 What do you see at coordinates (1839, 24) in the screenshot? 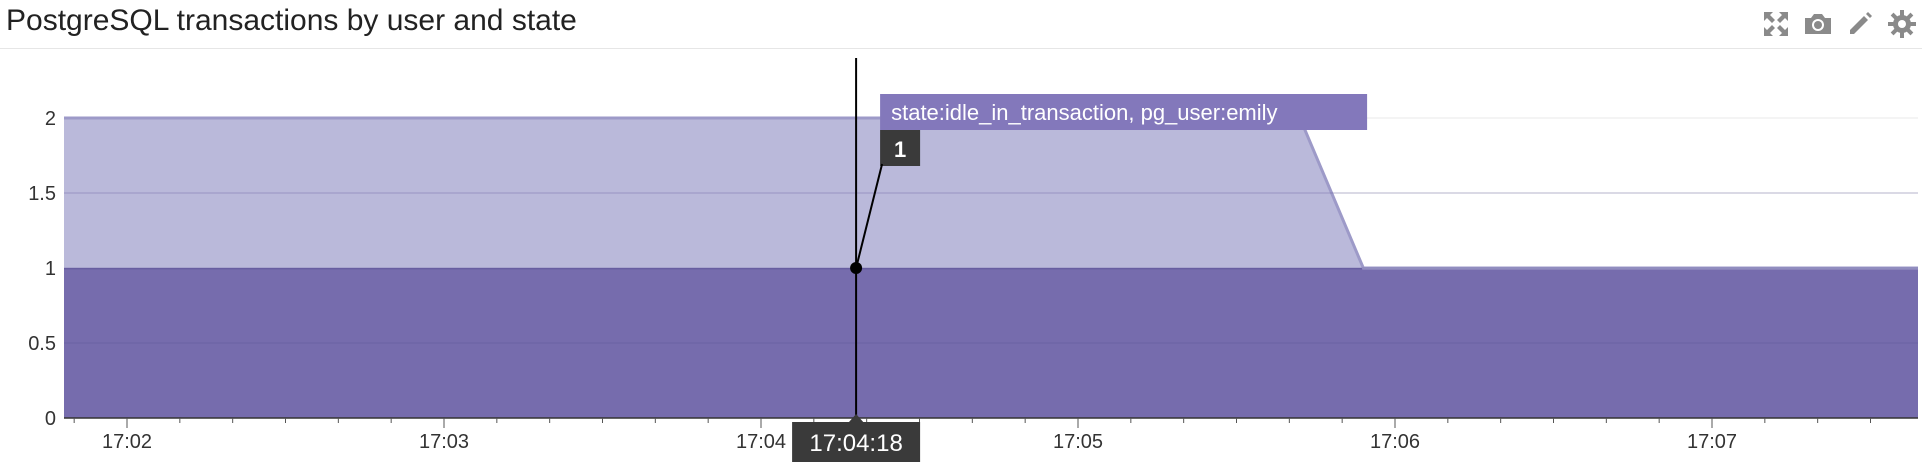
I see `widget-toolbar` at bounding box center [1839, 24].